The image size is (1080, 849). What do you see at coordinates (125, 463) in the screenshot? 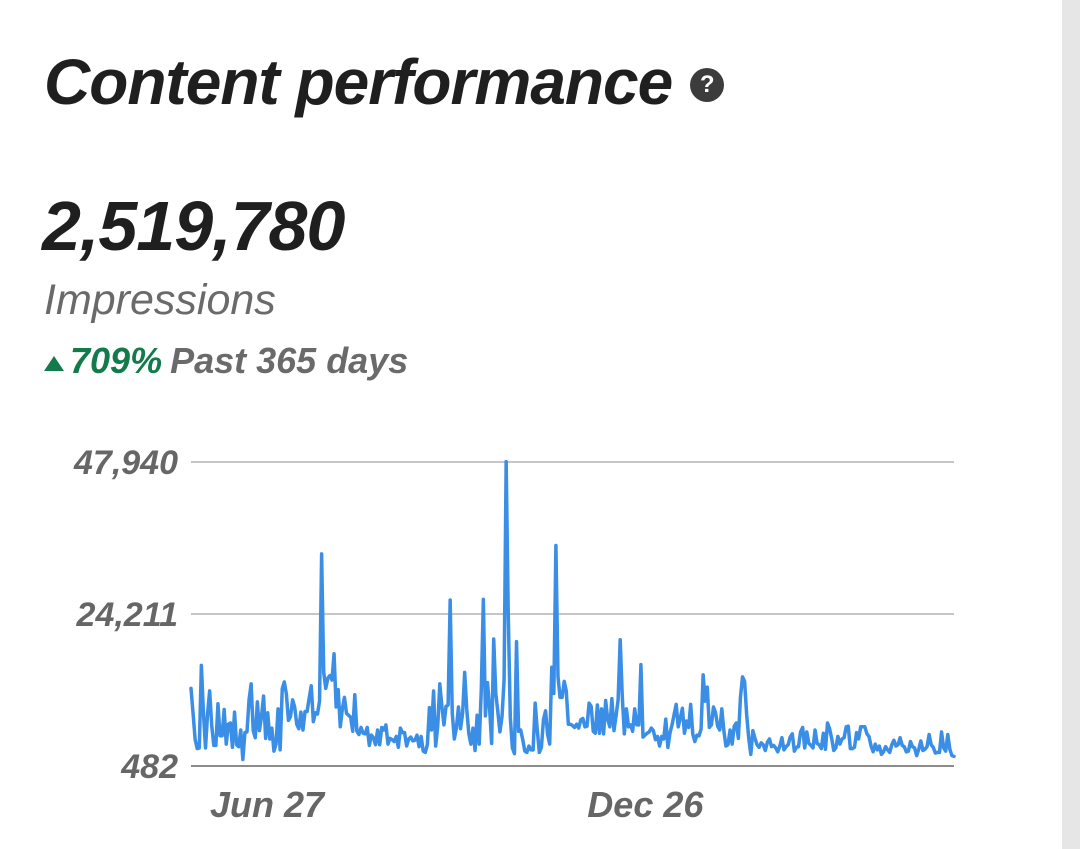
I see `y-tick-label: 47,940` at bounding box center [125, 463].